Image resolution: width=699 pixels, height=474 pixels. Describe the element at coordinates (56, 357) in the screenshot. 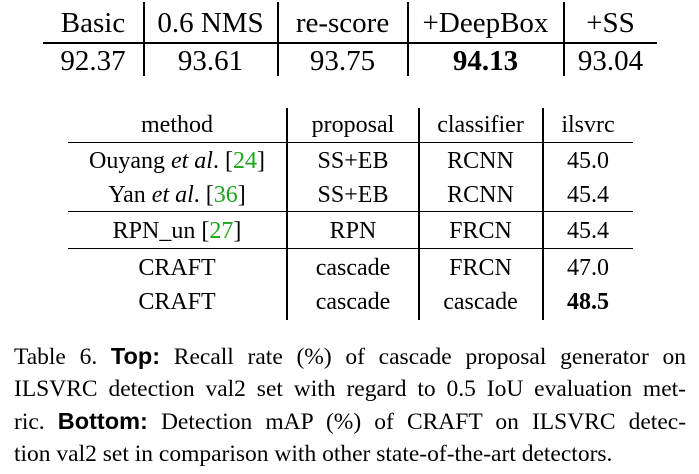

I see `caption-label: Table 6.` at that location.